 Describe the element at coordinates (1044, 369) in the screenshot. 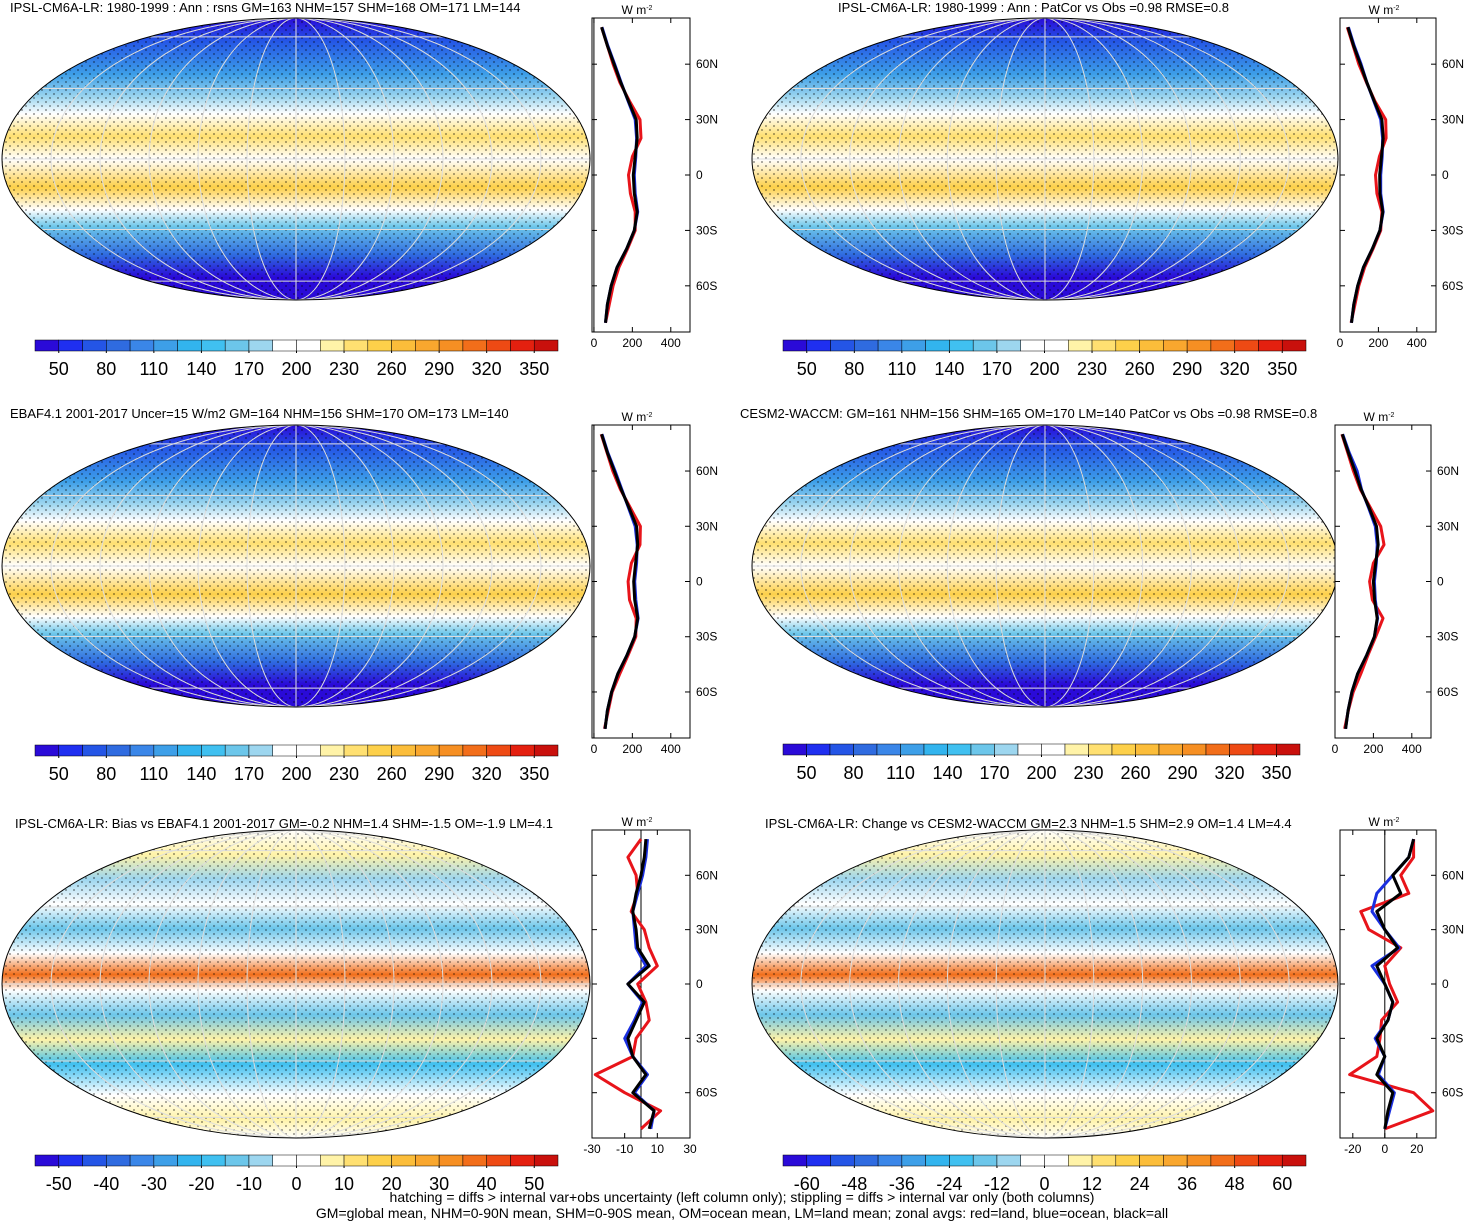

I see `colorbar-tick-label: 200` at that location.